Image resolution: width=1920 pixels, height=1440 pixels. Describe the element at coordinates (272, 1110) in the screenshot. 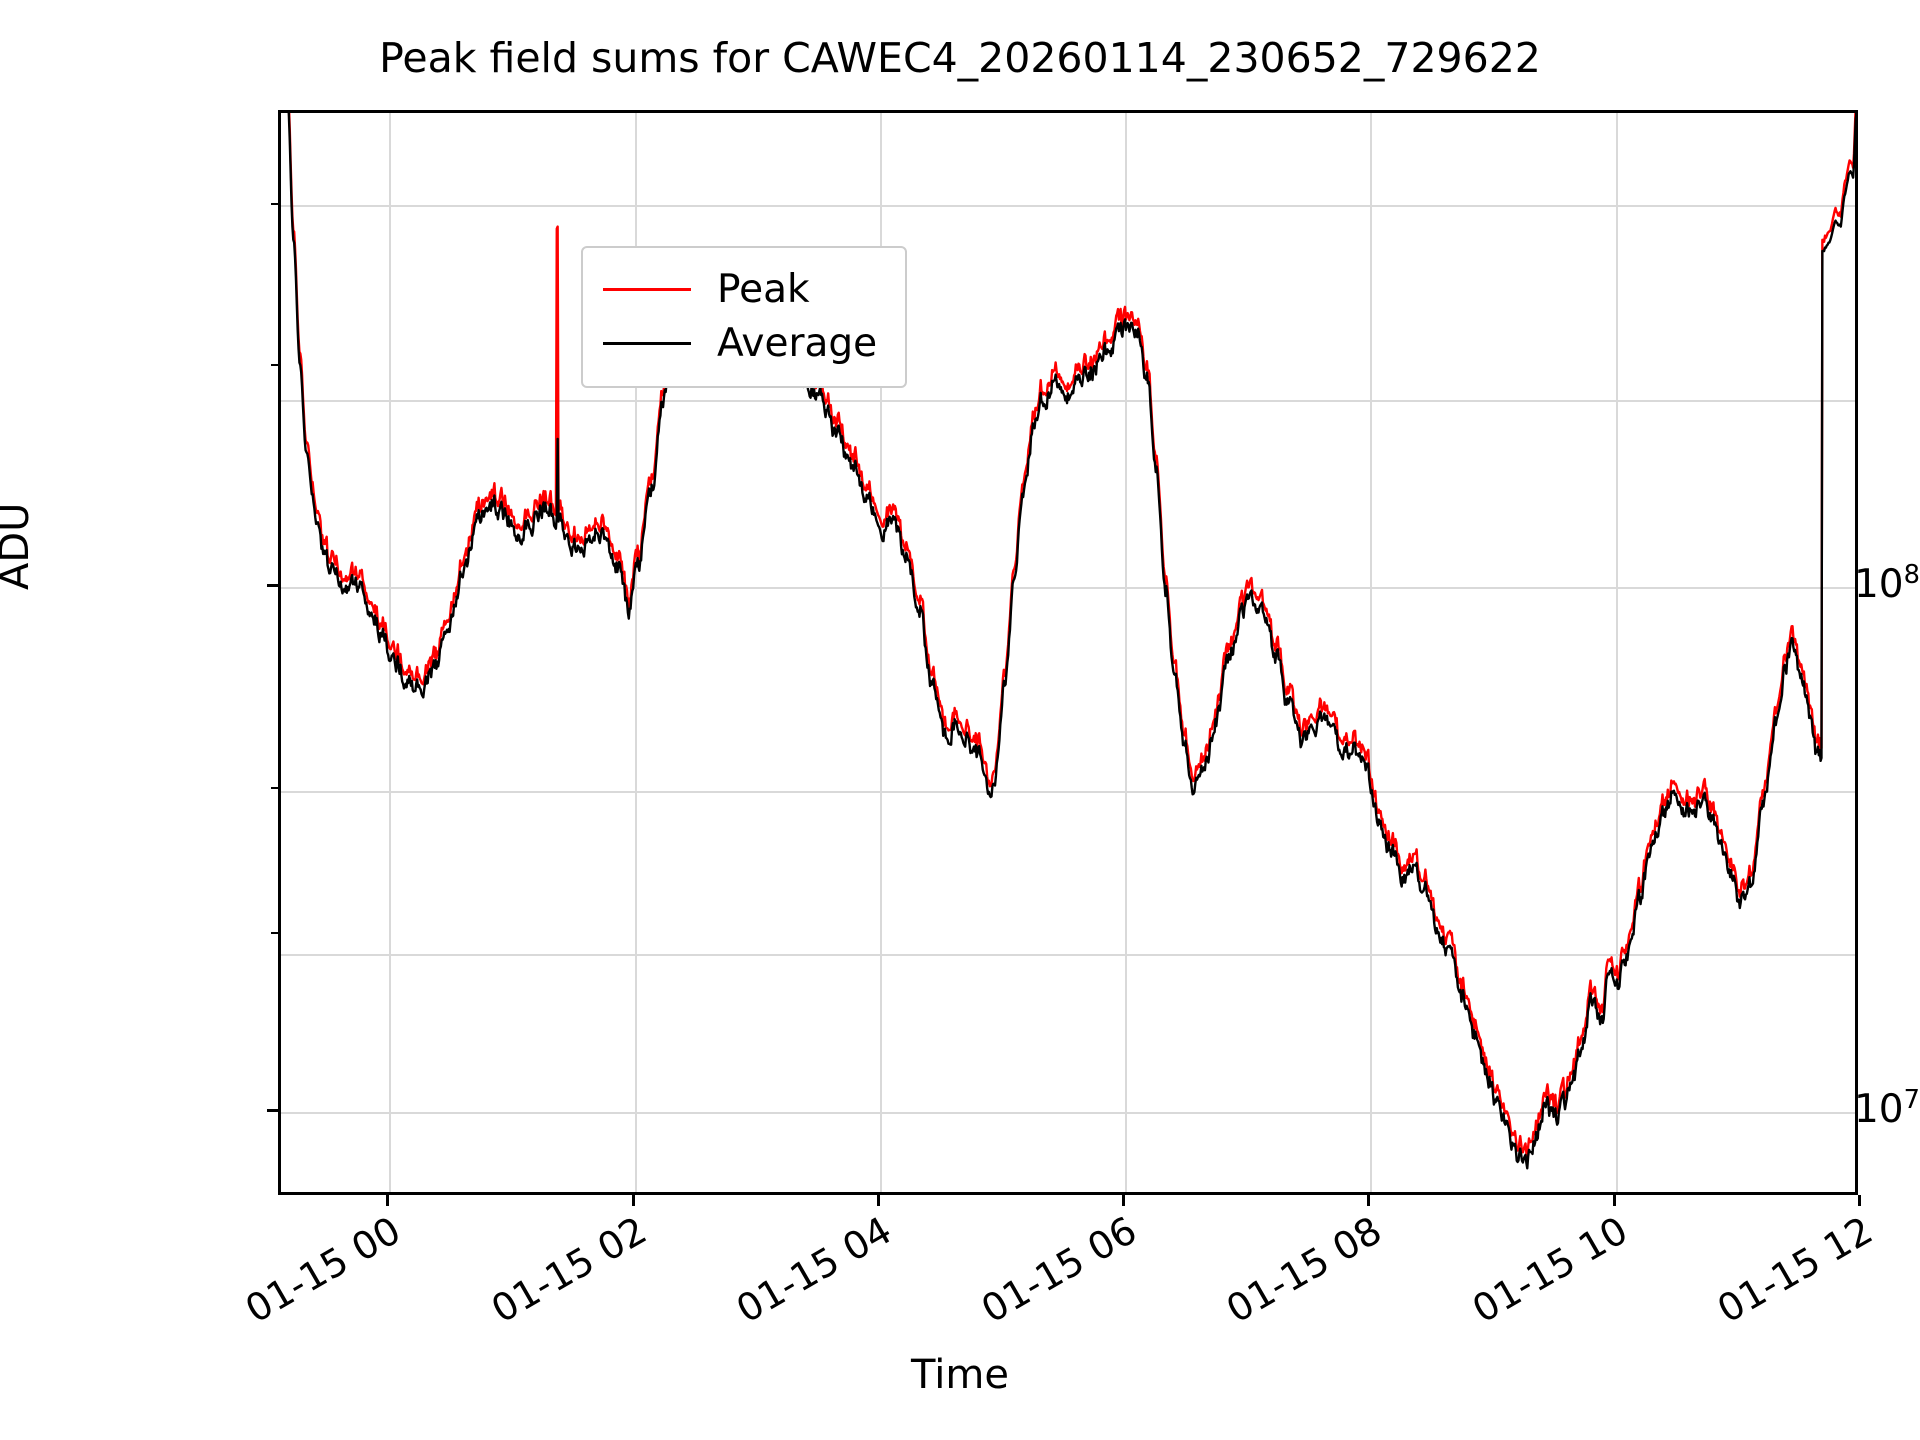

I see `y-tick-mark-6e7` at that location.